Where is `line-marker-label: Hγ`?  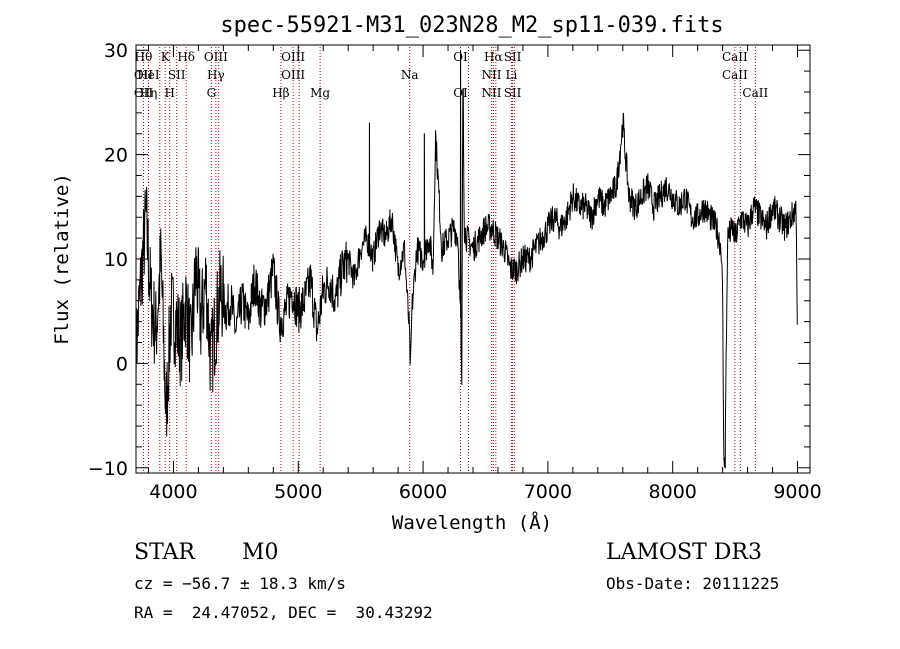 line-marker-label: Hγ is located at coordinates (216, 75).